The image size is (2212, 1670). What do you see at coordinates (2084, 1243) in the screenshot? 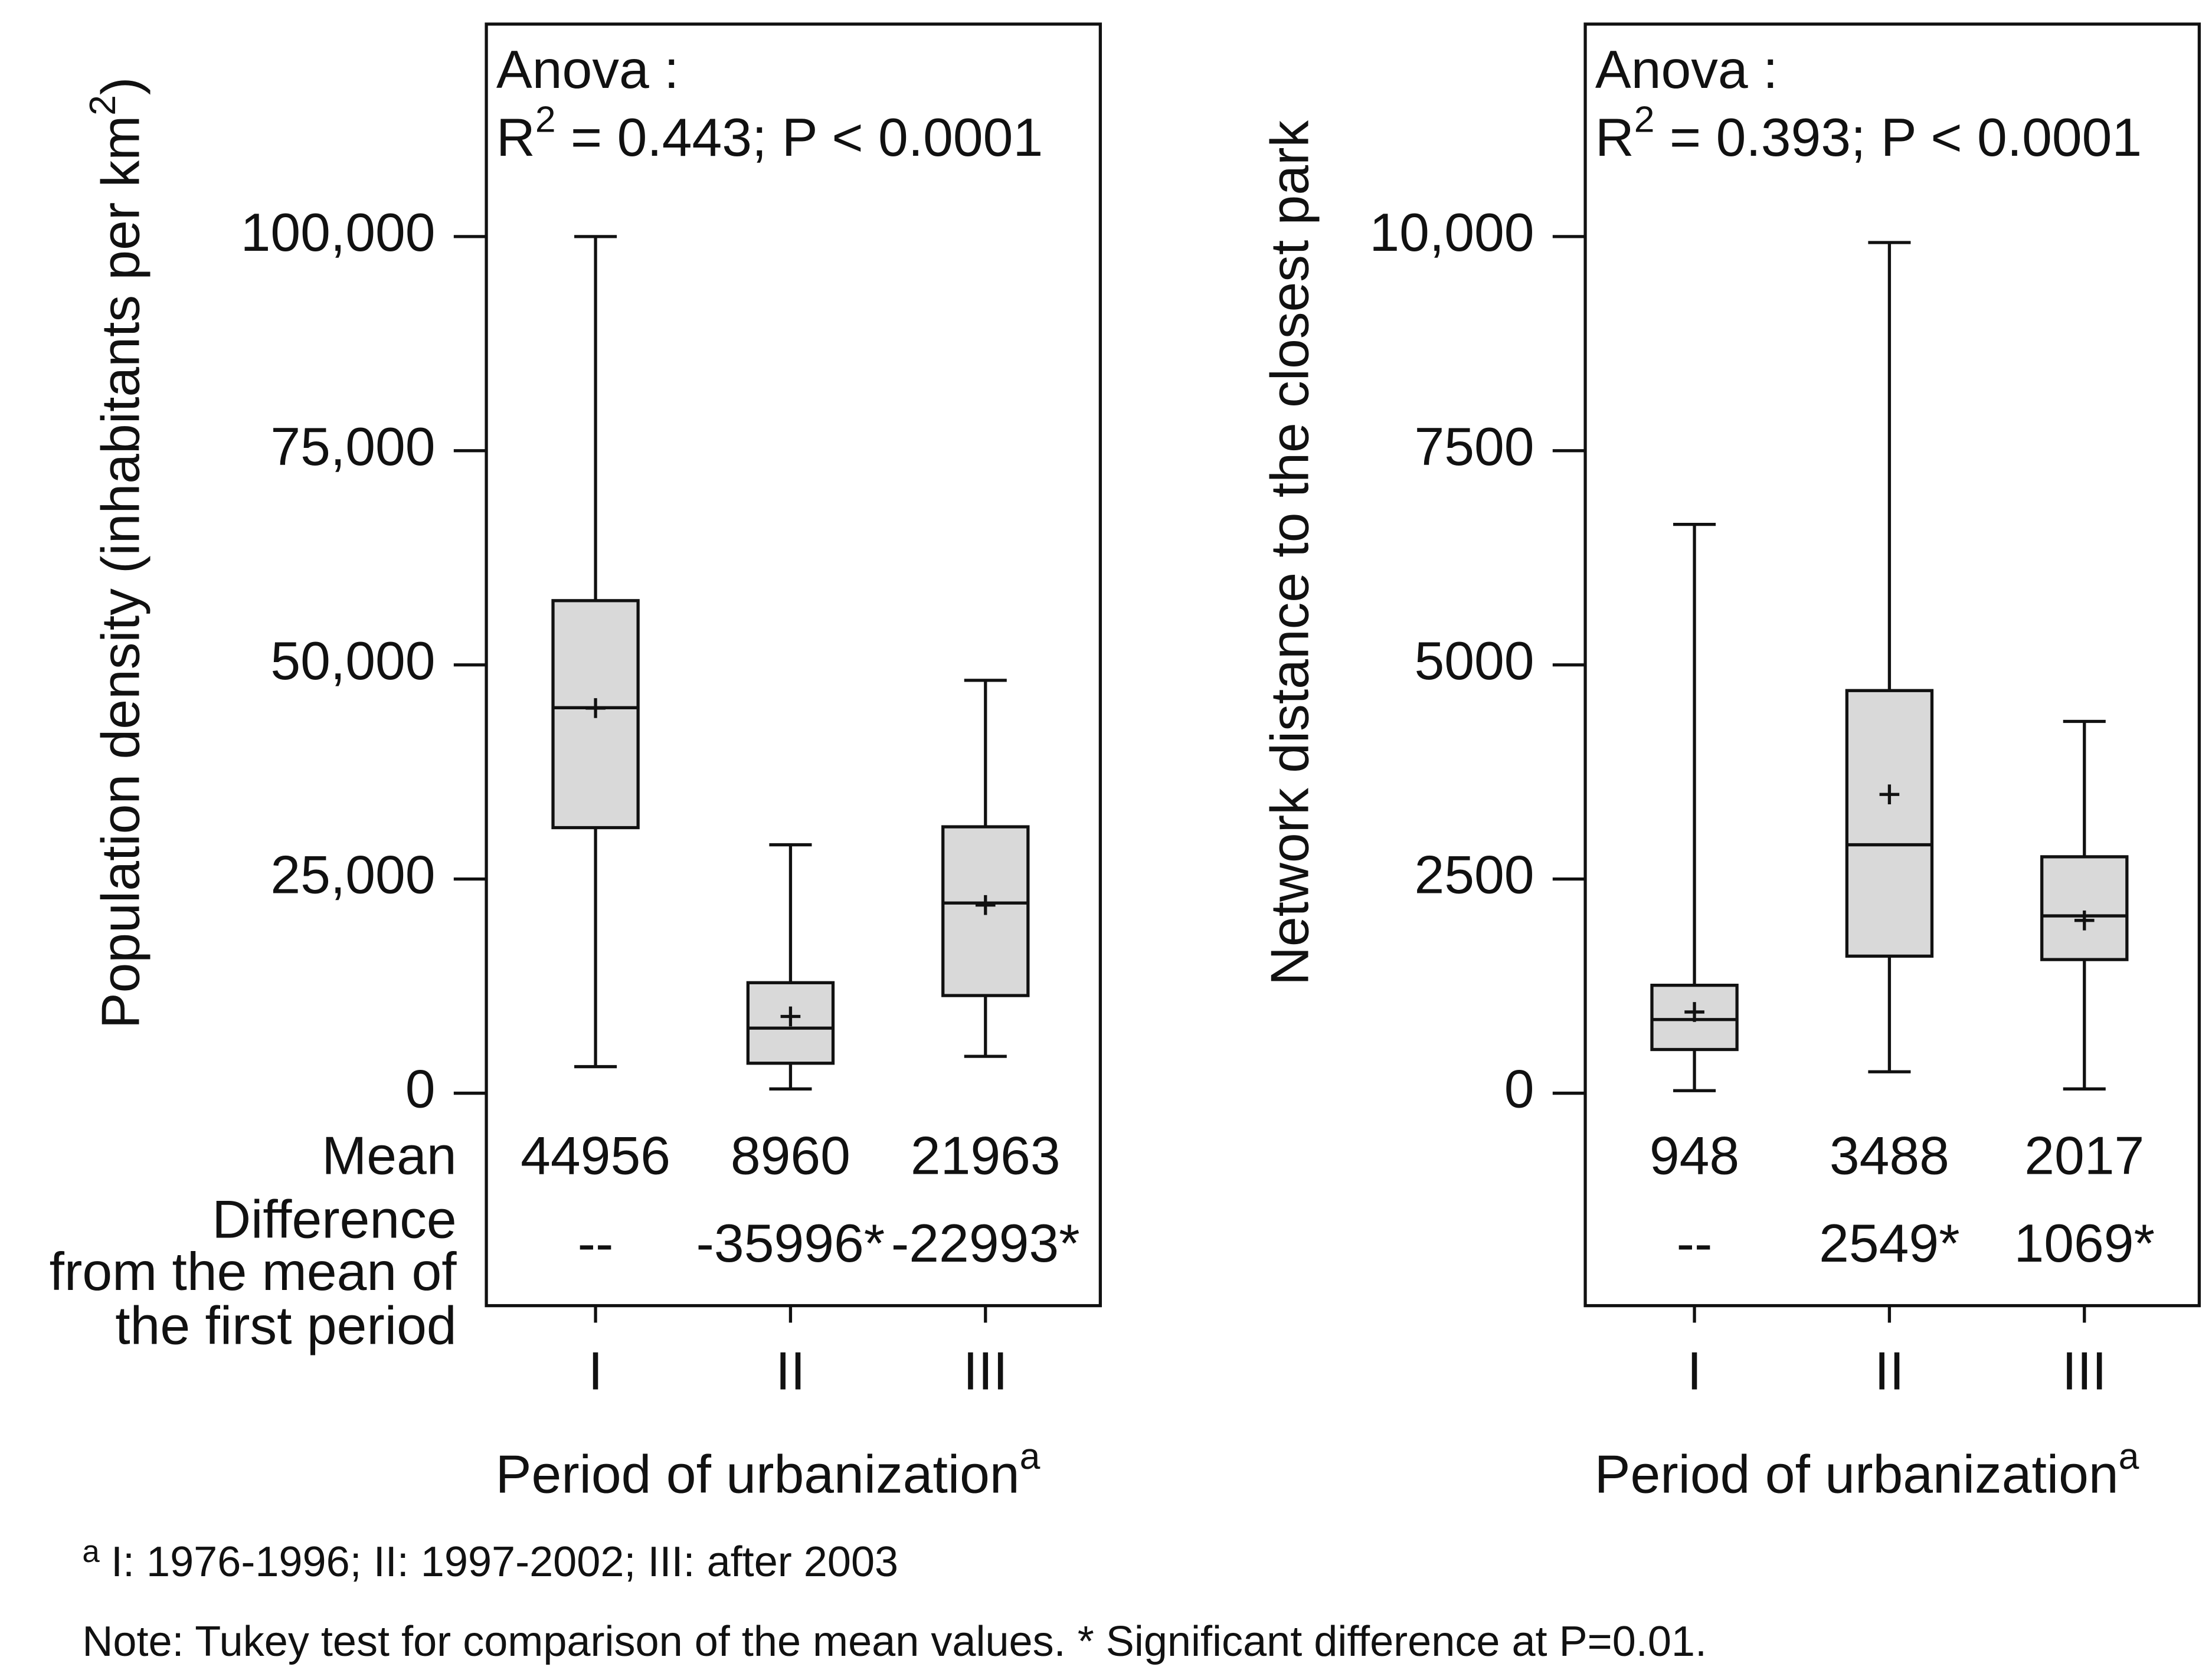
I see `difference-value: 1069*` at bounding box center [2084, 1243].